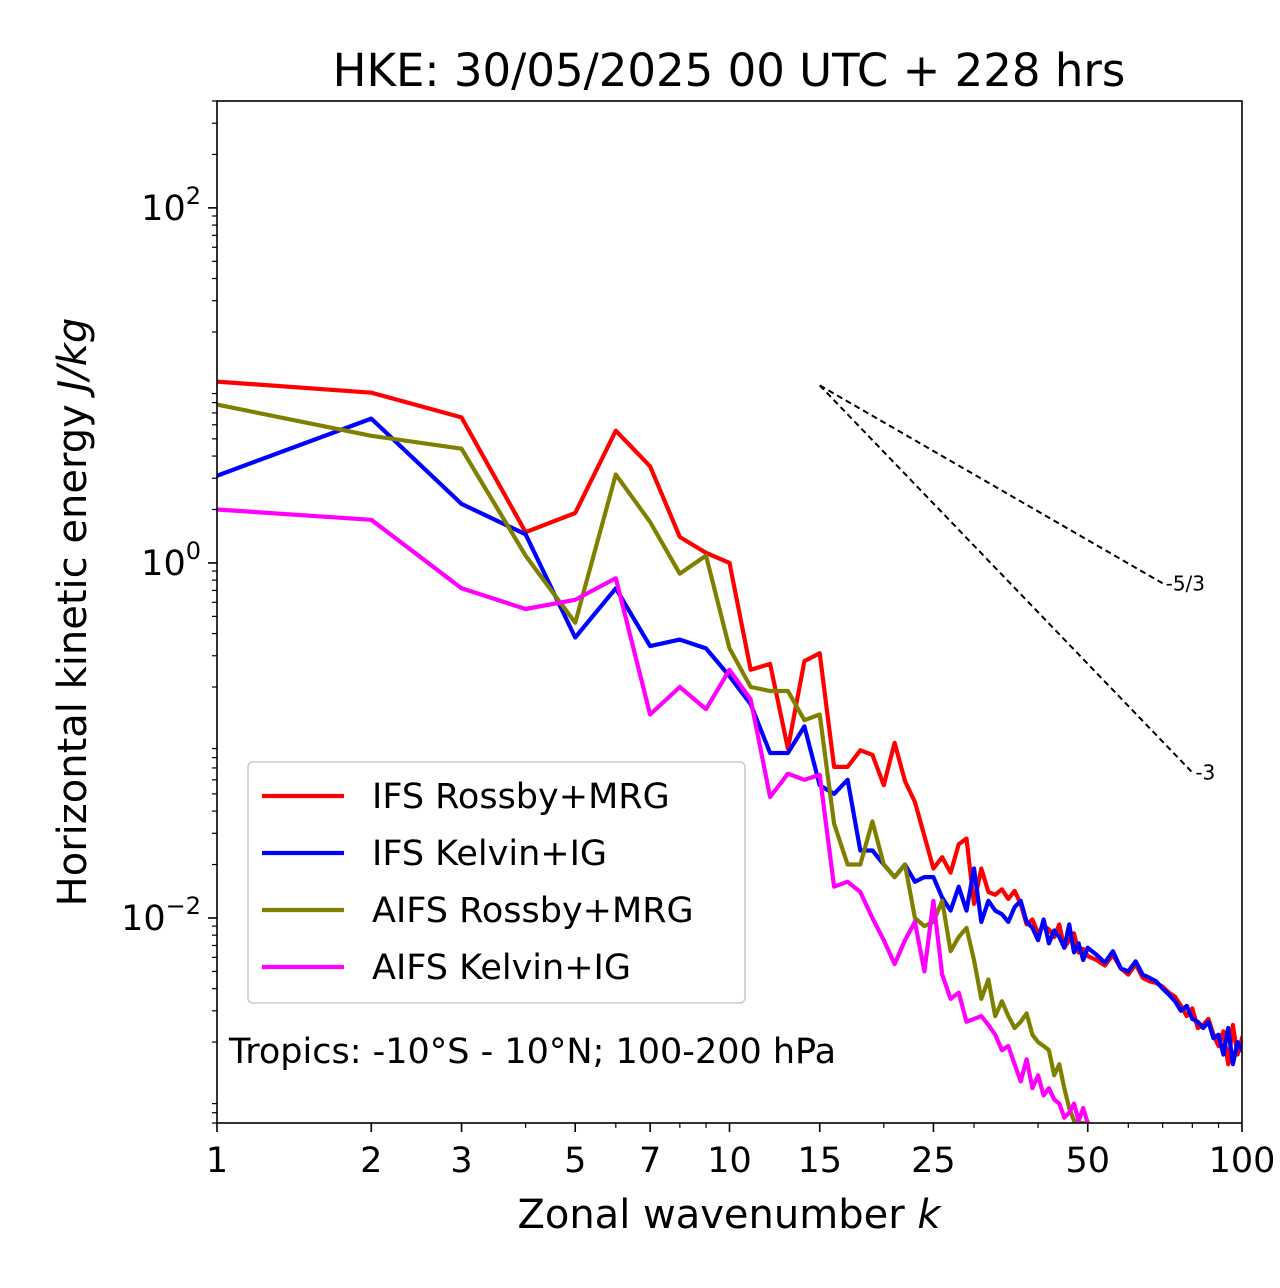 The width and height of the screenshot is (1280, 1288). What do you see at coordinates (1205, 772) in the screenshot?
I see `reference-line-label-2: -3` at bounding box center [1205, 772].